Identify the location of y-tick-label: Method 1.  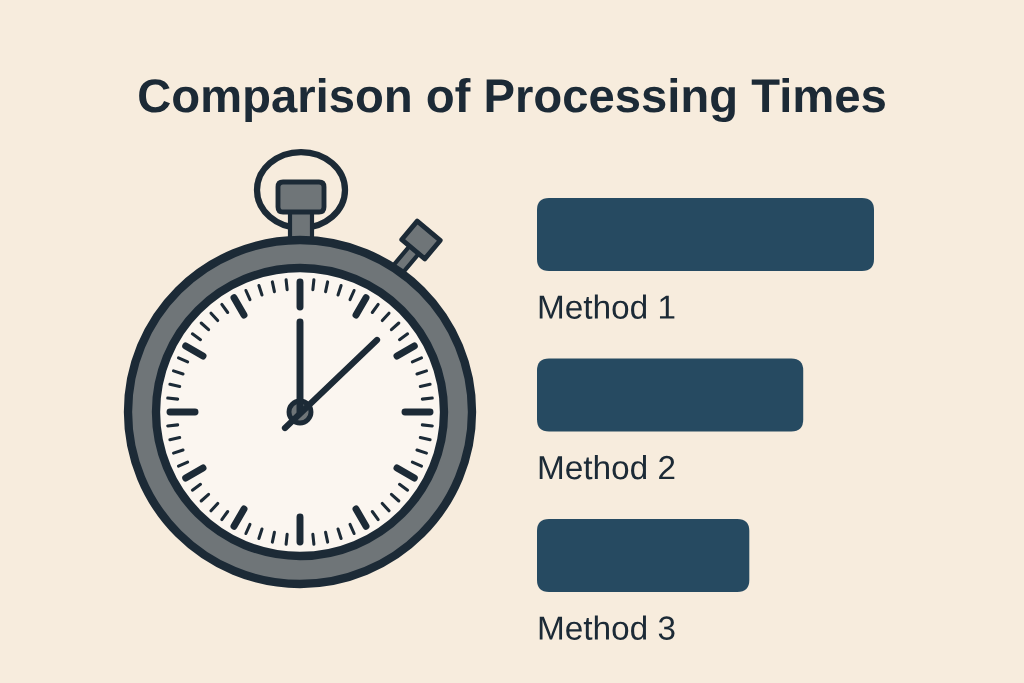
(607, 306).